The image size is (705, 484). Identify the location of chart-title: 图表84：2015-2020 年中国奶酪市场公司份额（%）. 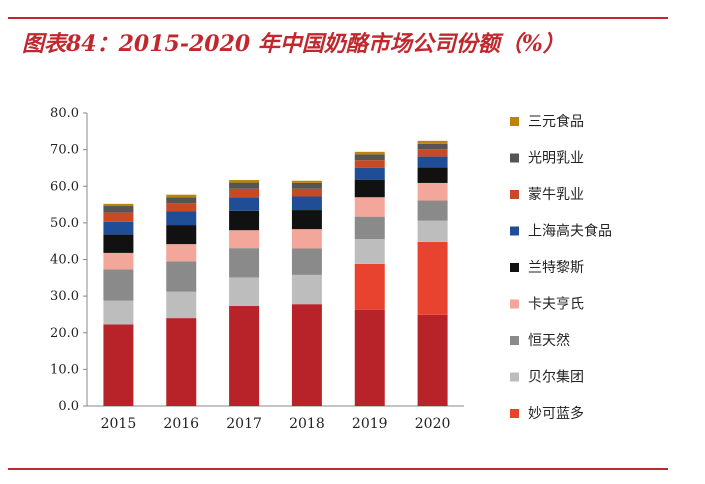
(293, 44).